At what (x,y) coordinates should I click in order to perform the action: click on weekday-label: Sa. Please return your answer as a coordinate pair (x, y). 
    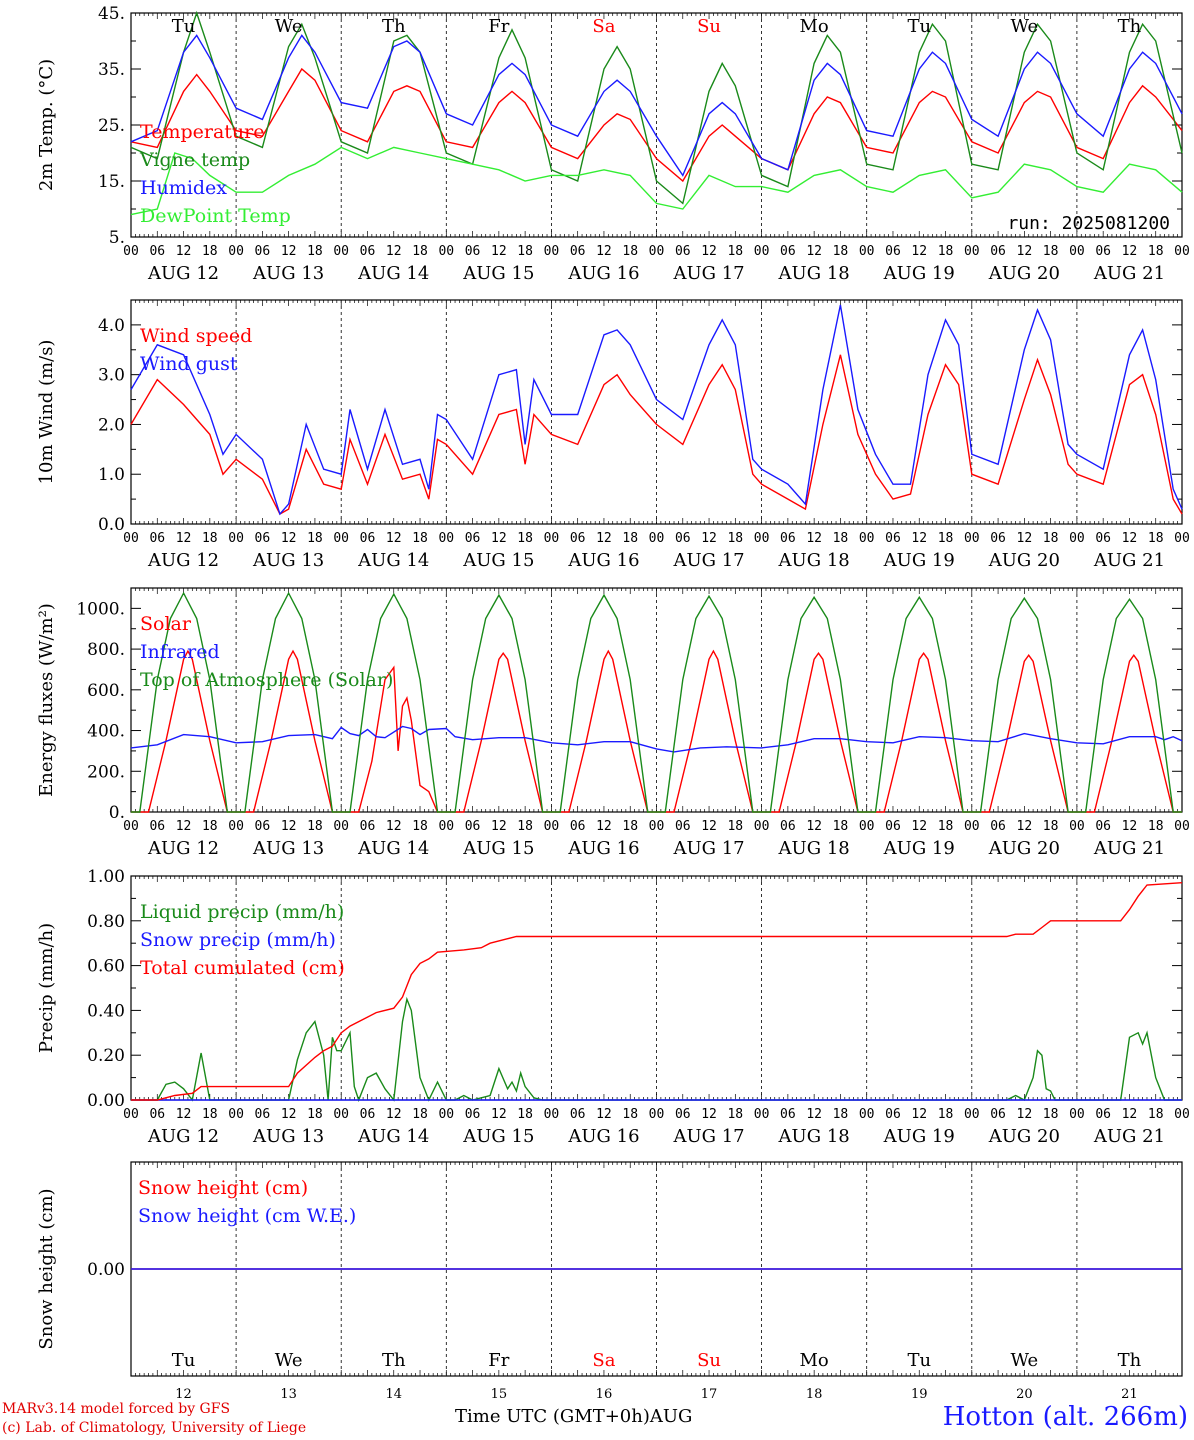
    Looking at the image, I should click on (603, 26).